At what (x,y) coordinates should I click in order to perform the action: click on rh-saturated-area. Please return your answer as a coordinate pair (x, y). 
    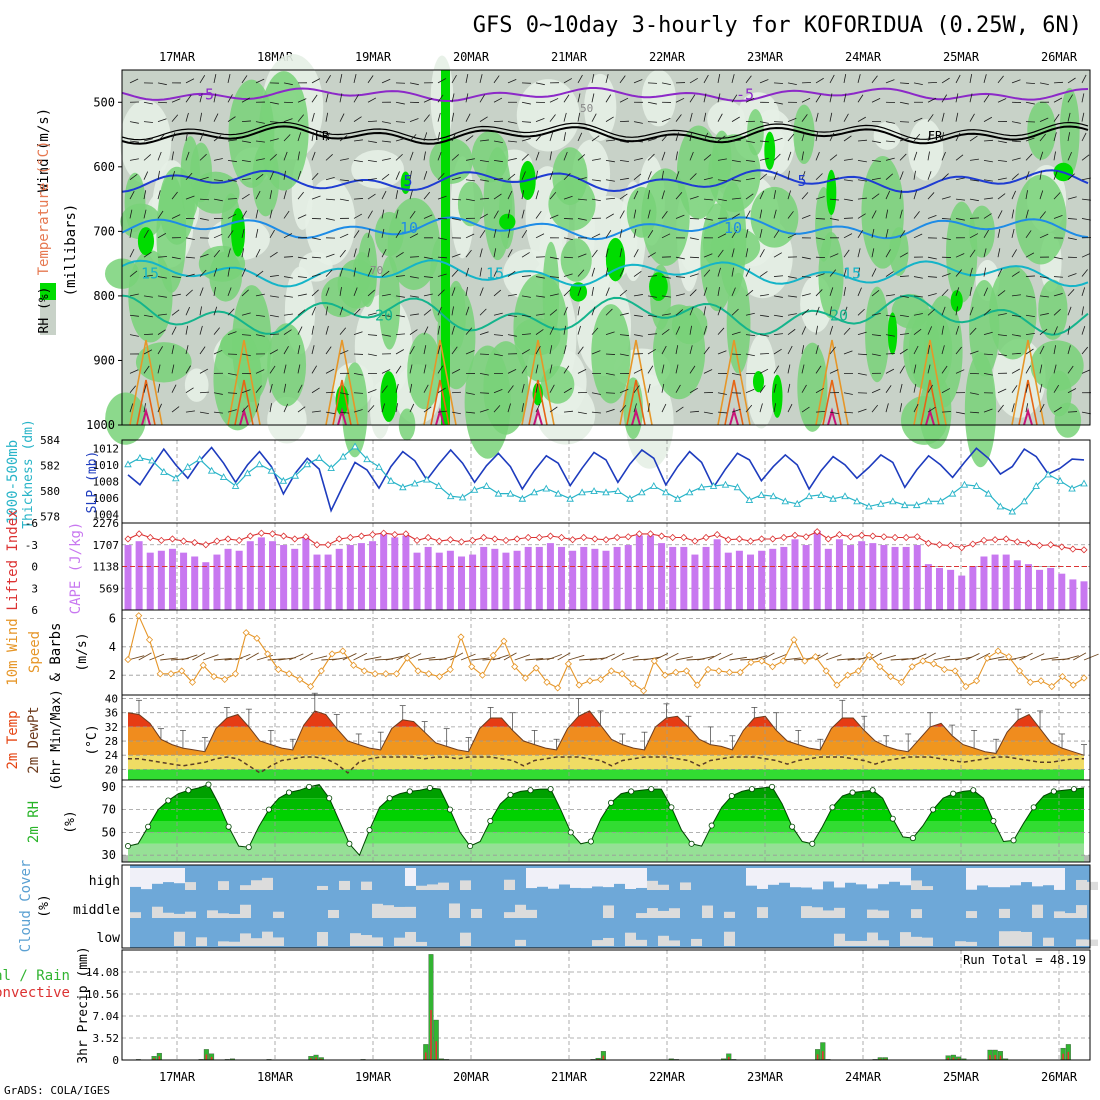
    Looking at the image, I should click on (146, 241).